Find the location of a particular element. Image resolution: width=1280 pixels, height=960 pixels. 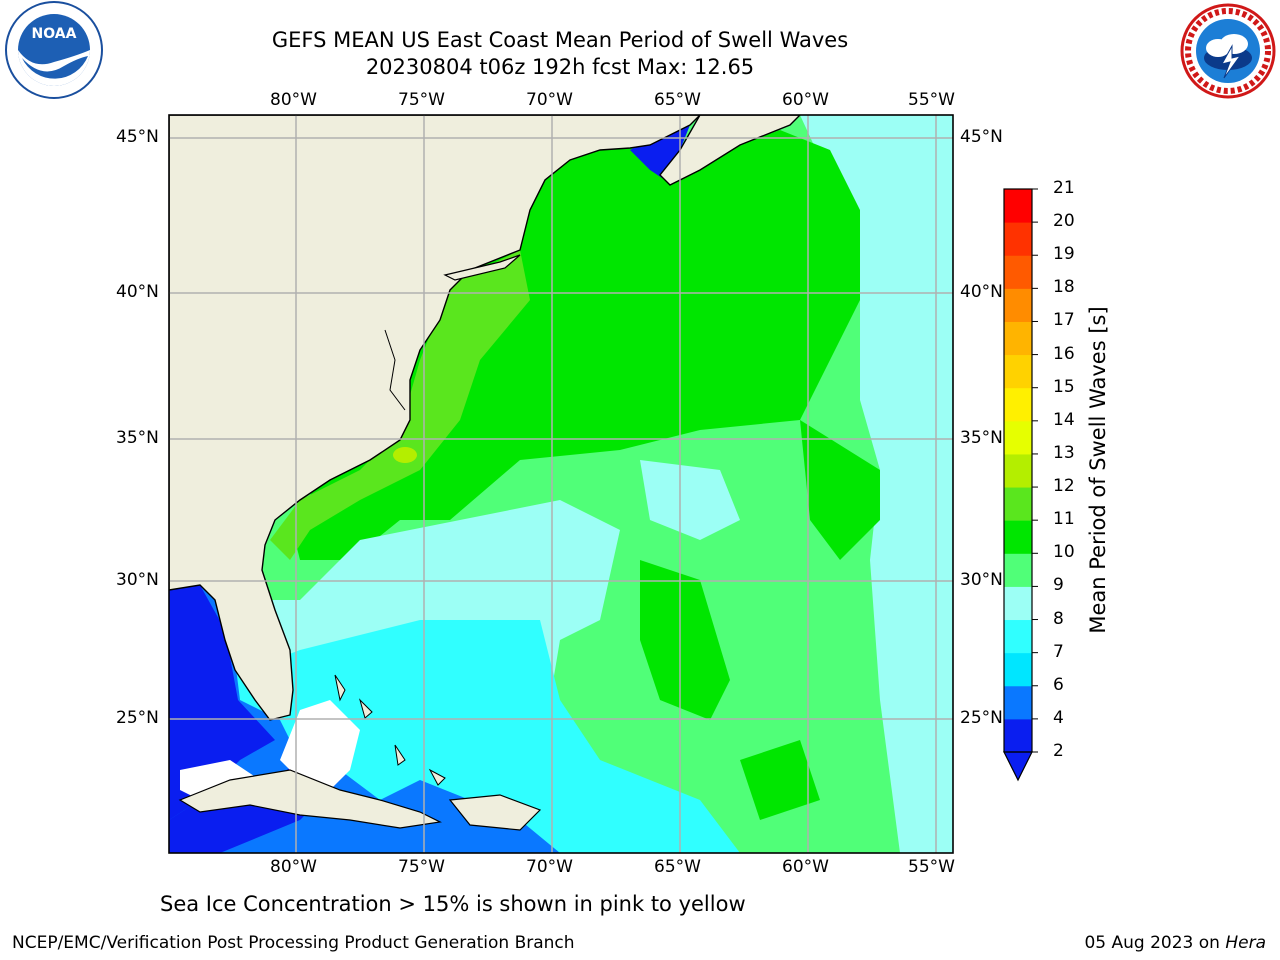

lat-label-left: 35°N is located at coordinates (137, 438).